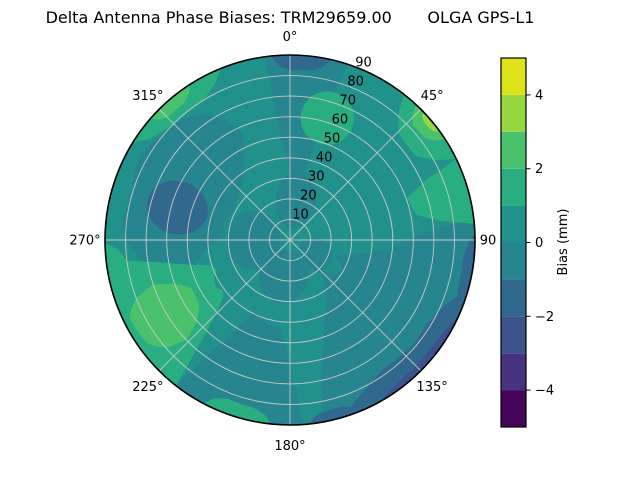 The height and width of the screenshot is (480, 640). What do you see at coordinates (544, 317) in the screenshot?
I see `colorbar-tick-label: −2` at bounding box center [544, 317].